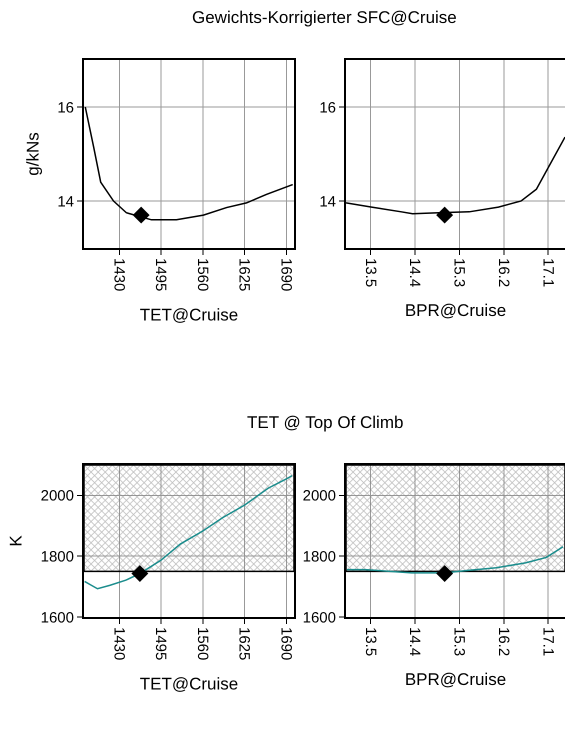 The height and width of the screenshot is (753, 565). I want to click on y-axis-title: g/kNs, so click(32, 154).